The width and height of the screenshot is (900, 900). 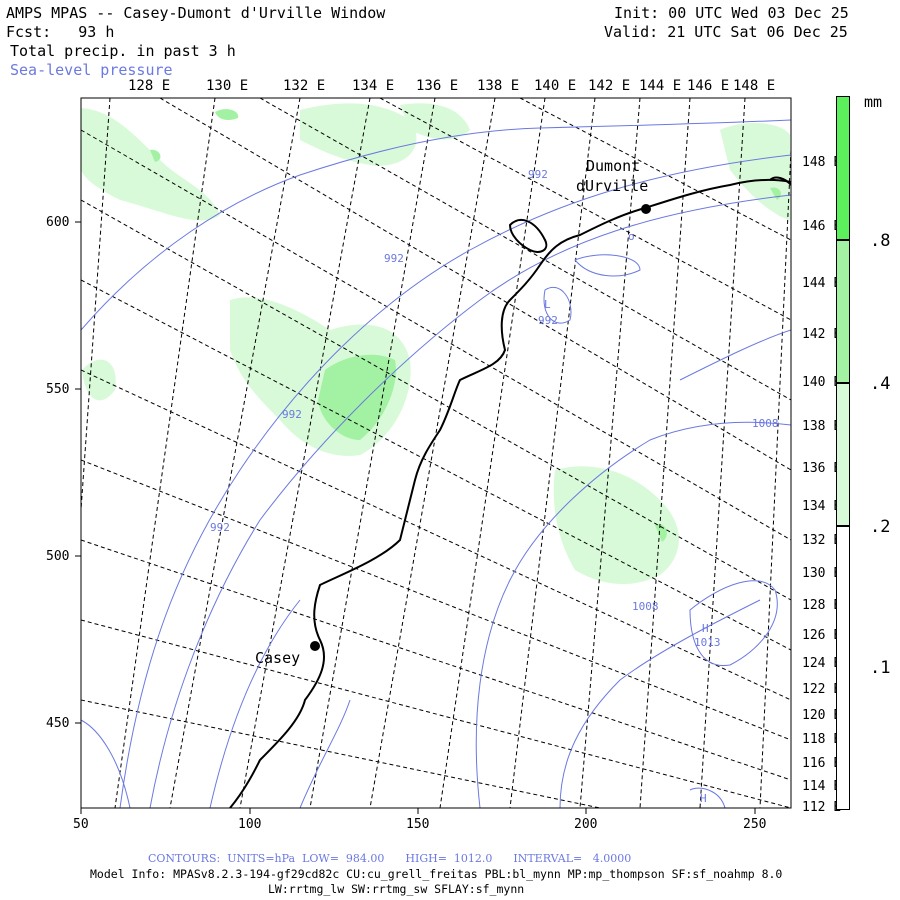 What do you see at coordinates (373, 86) in the screenshot?
I see `top-lon-label: 134 E` at bounding box center [373, 86].